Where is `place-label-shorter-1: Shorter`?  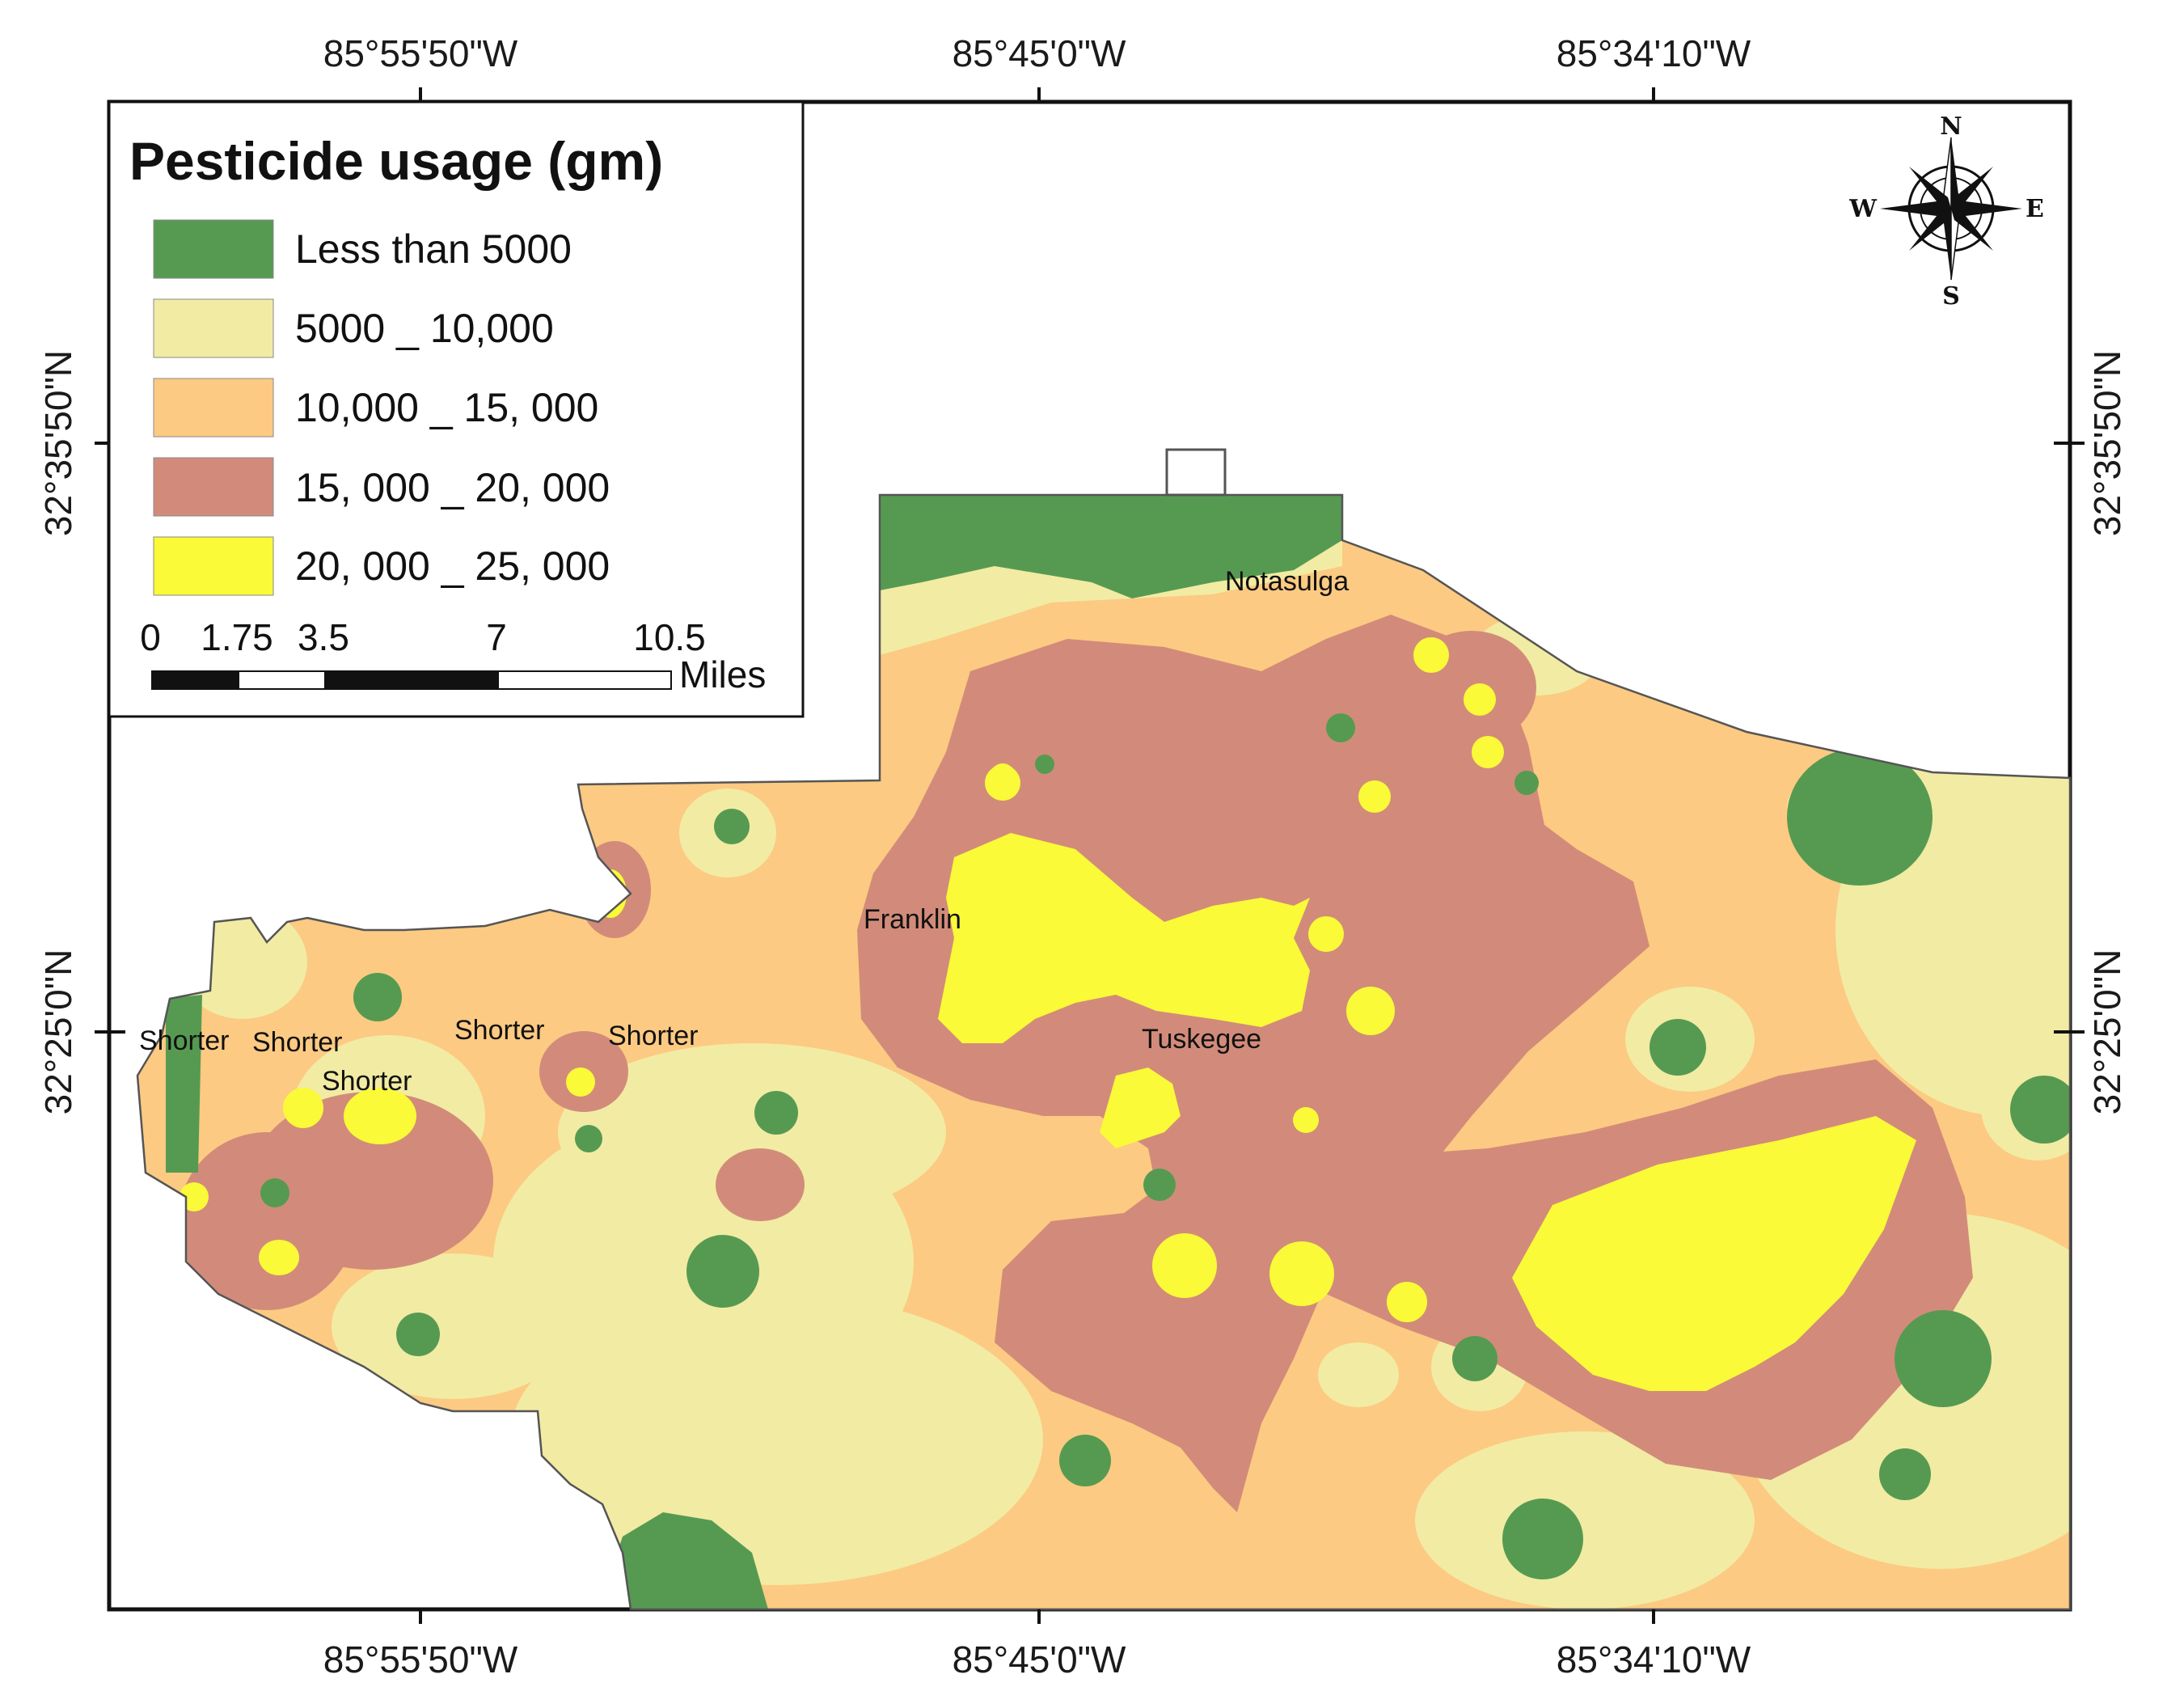
place-label-shorter-1: Shorter is located at coordinates (184, 1041).